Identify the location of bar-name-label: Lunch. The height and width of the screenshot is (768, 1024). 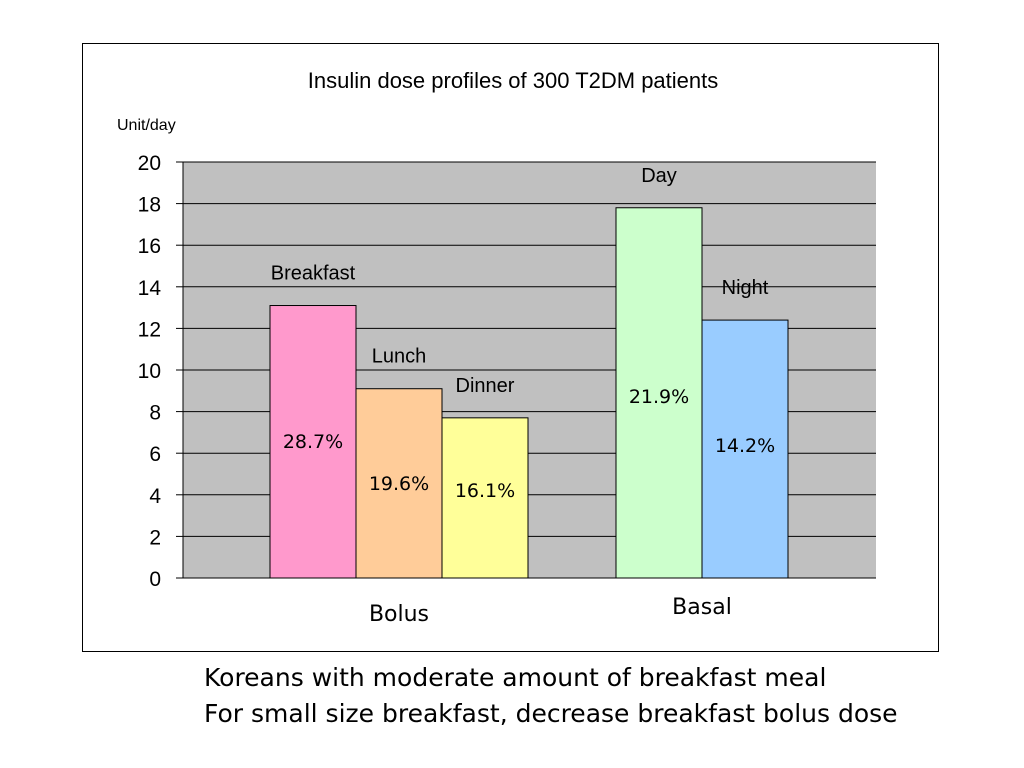
(399, 357).